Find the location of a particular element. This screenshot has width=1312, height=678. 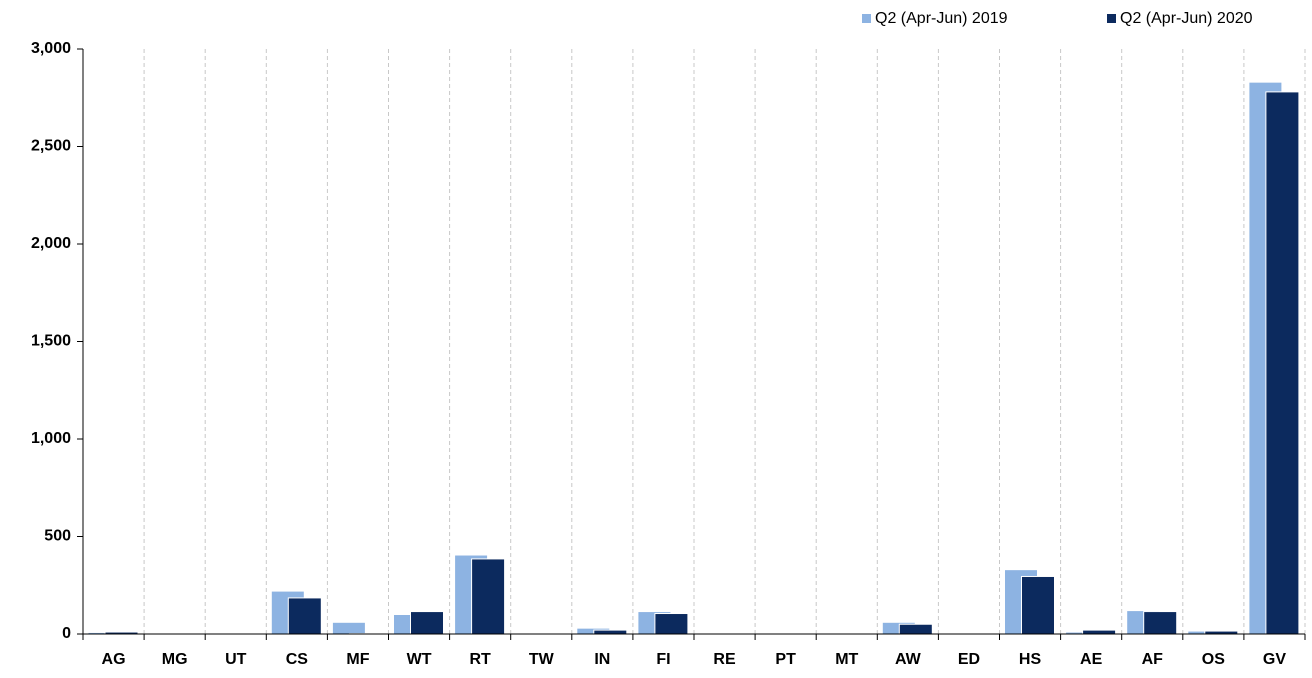

x-tick-label: AW is located at coordinates (908, 659).